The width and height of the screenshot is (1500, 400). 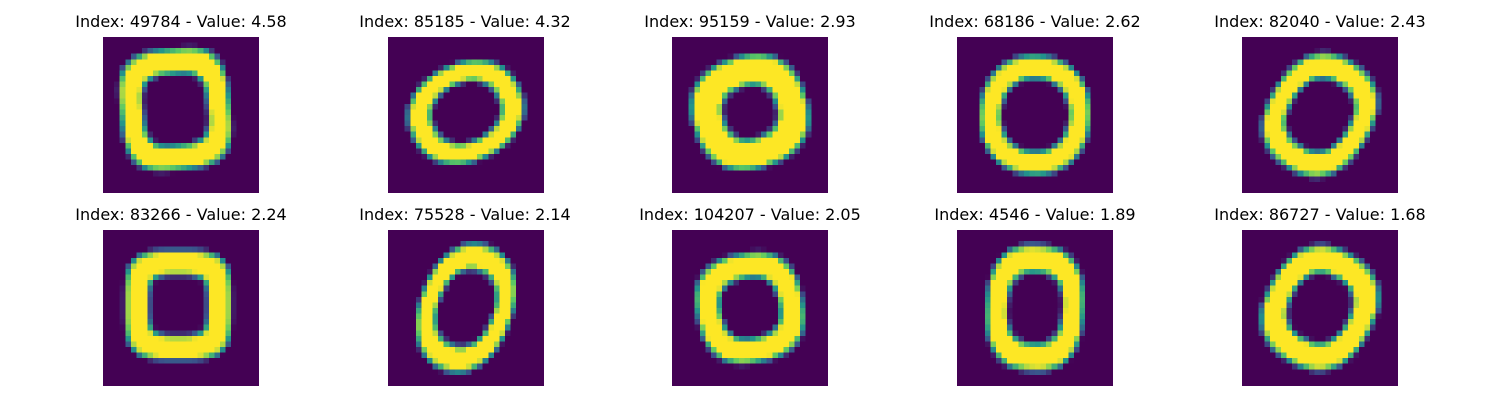 What do you see at coordinates (465, 214) in the screenshot?
I see `panel-title: Index: 75528 - Value: 2.14` at bounding box center [465, 214].